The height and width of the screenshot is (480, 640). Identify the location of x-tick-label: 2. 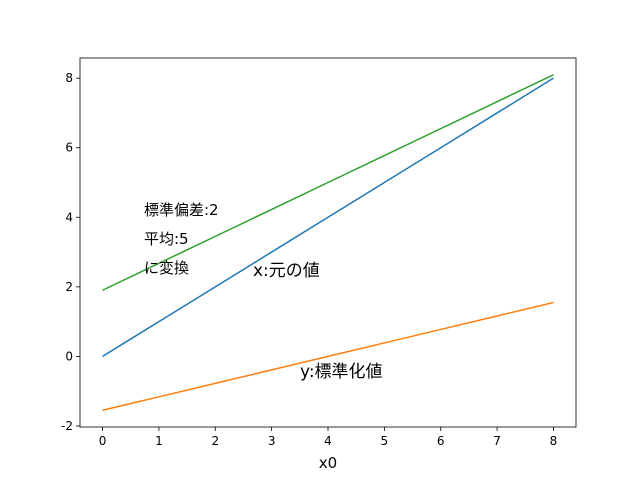
(215, 441).